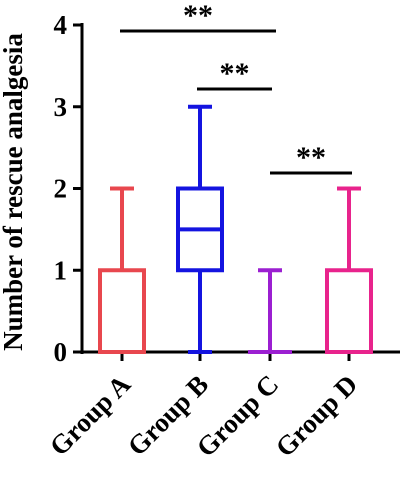  I want to click on box-group-d, so click(349, 270).